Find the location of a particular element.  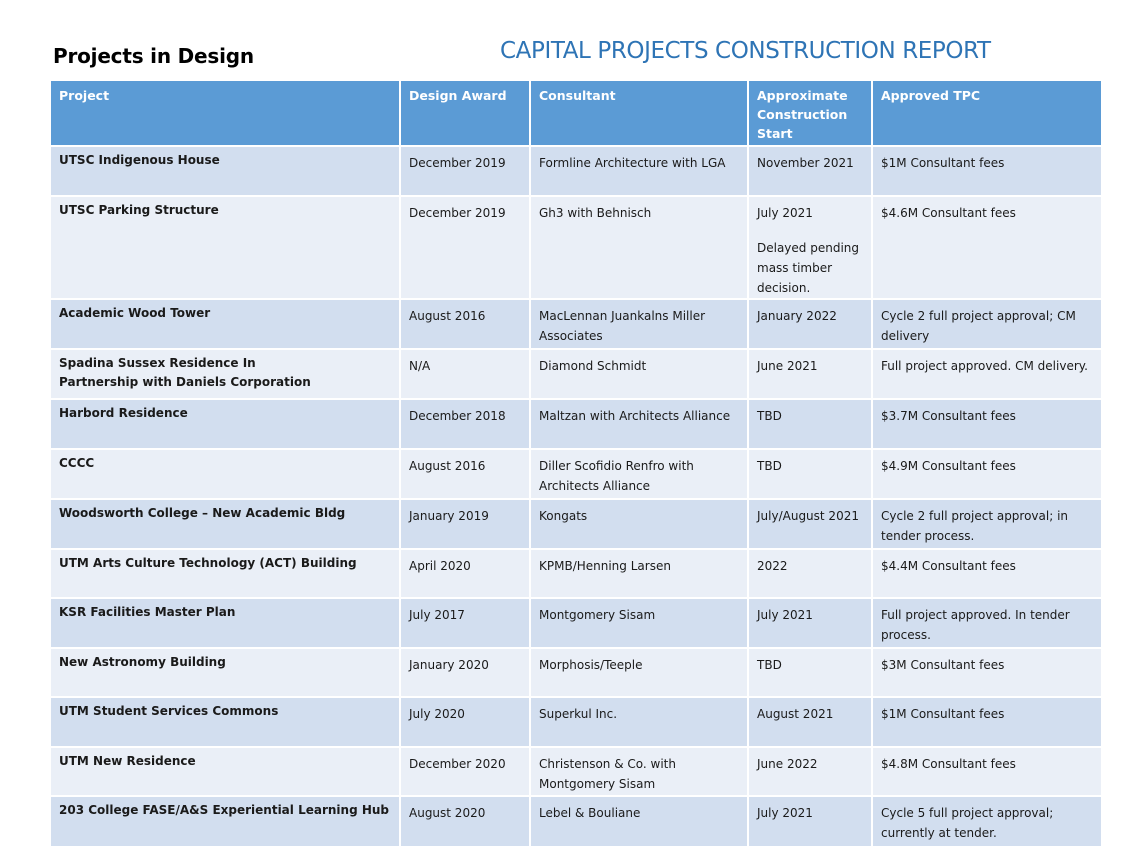

cell-project: UTM Student Services Commons is located at coordinates (226, 721).